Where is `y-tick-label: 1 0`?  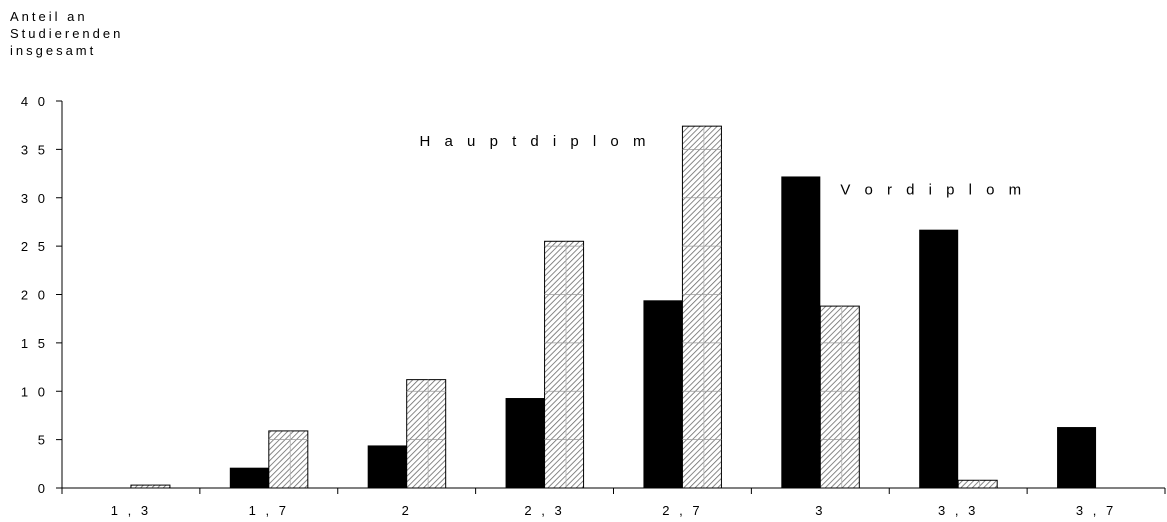
y-tick-label: 1 0 is located at coordinates (34, 391).